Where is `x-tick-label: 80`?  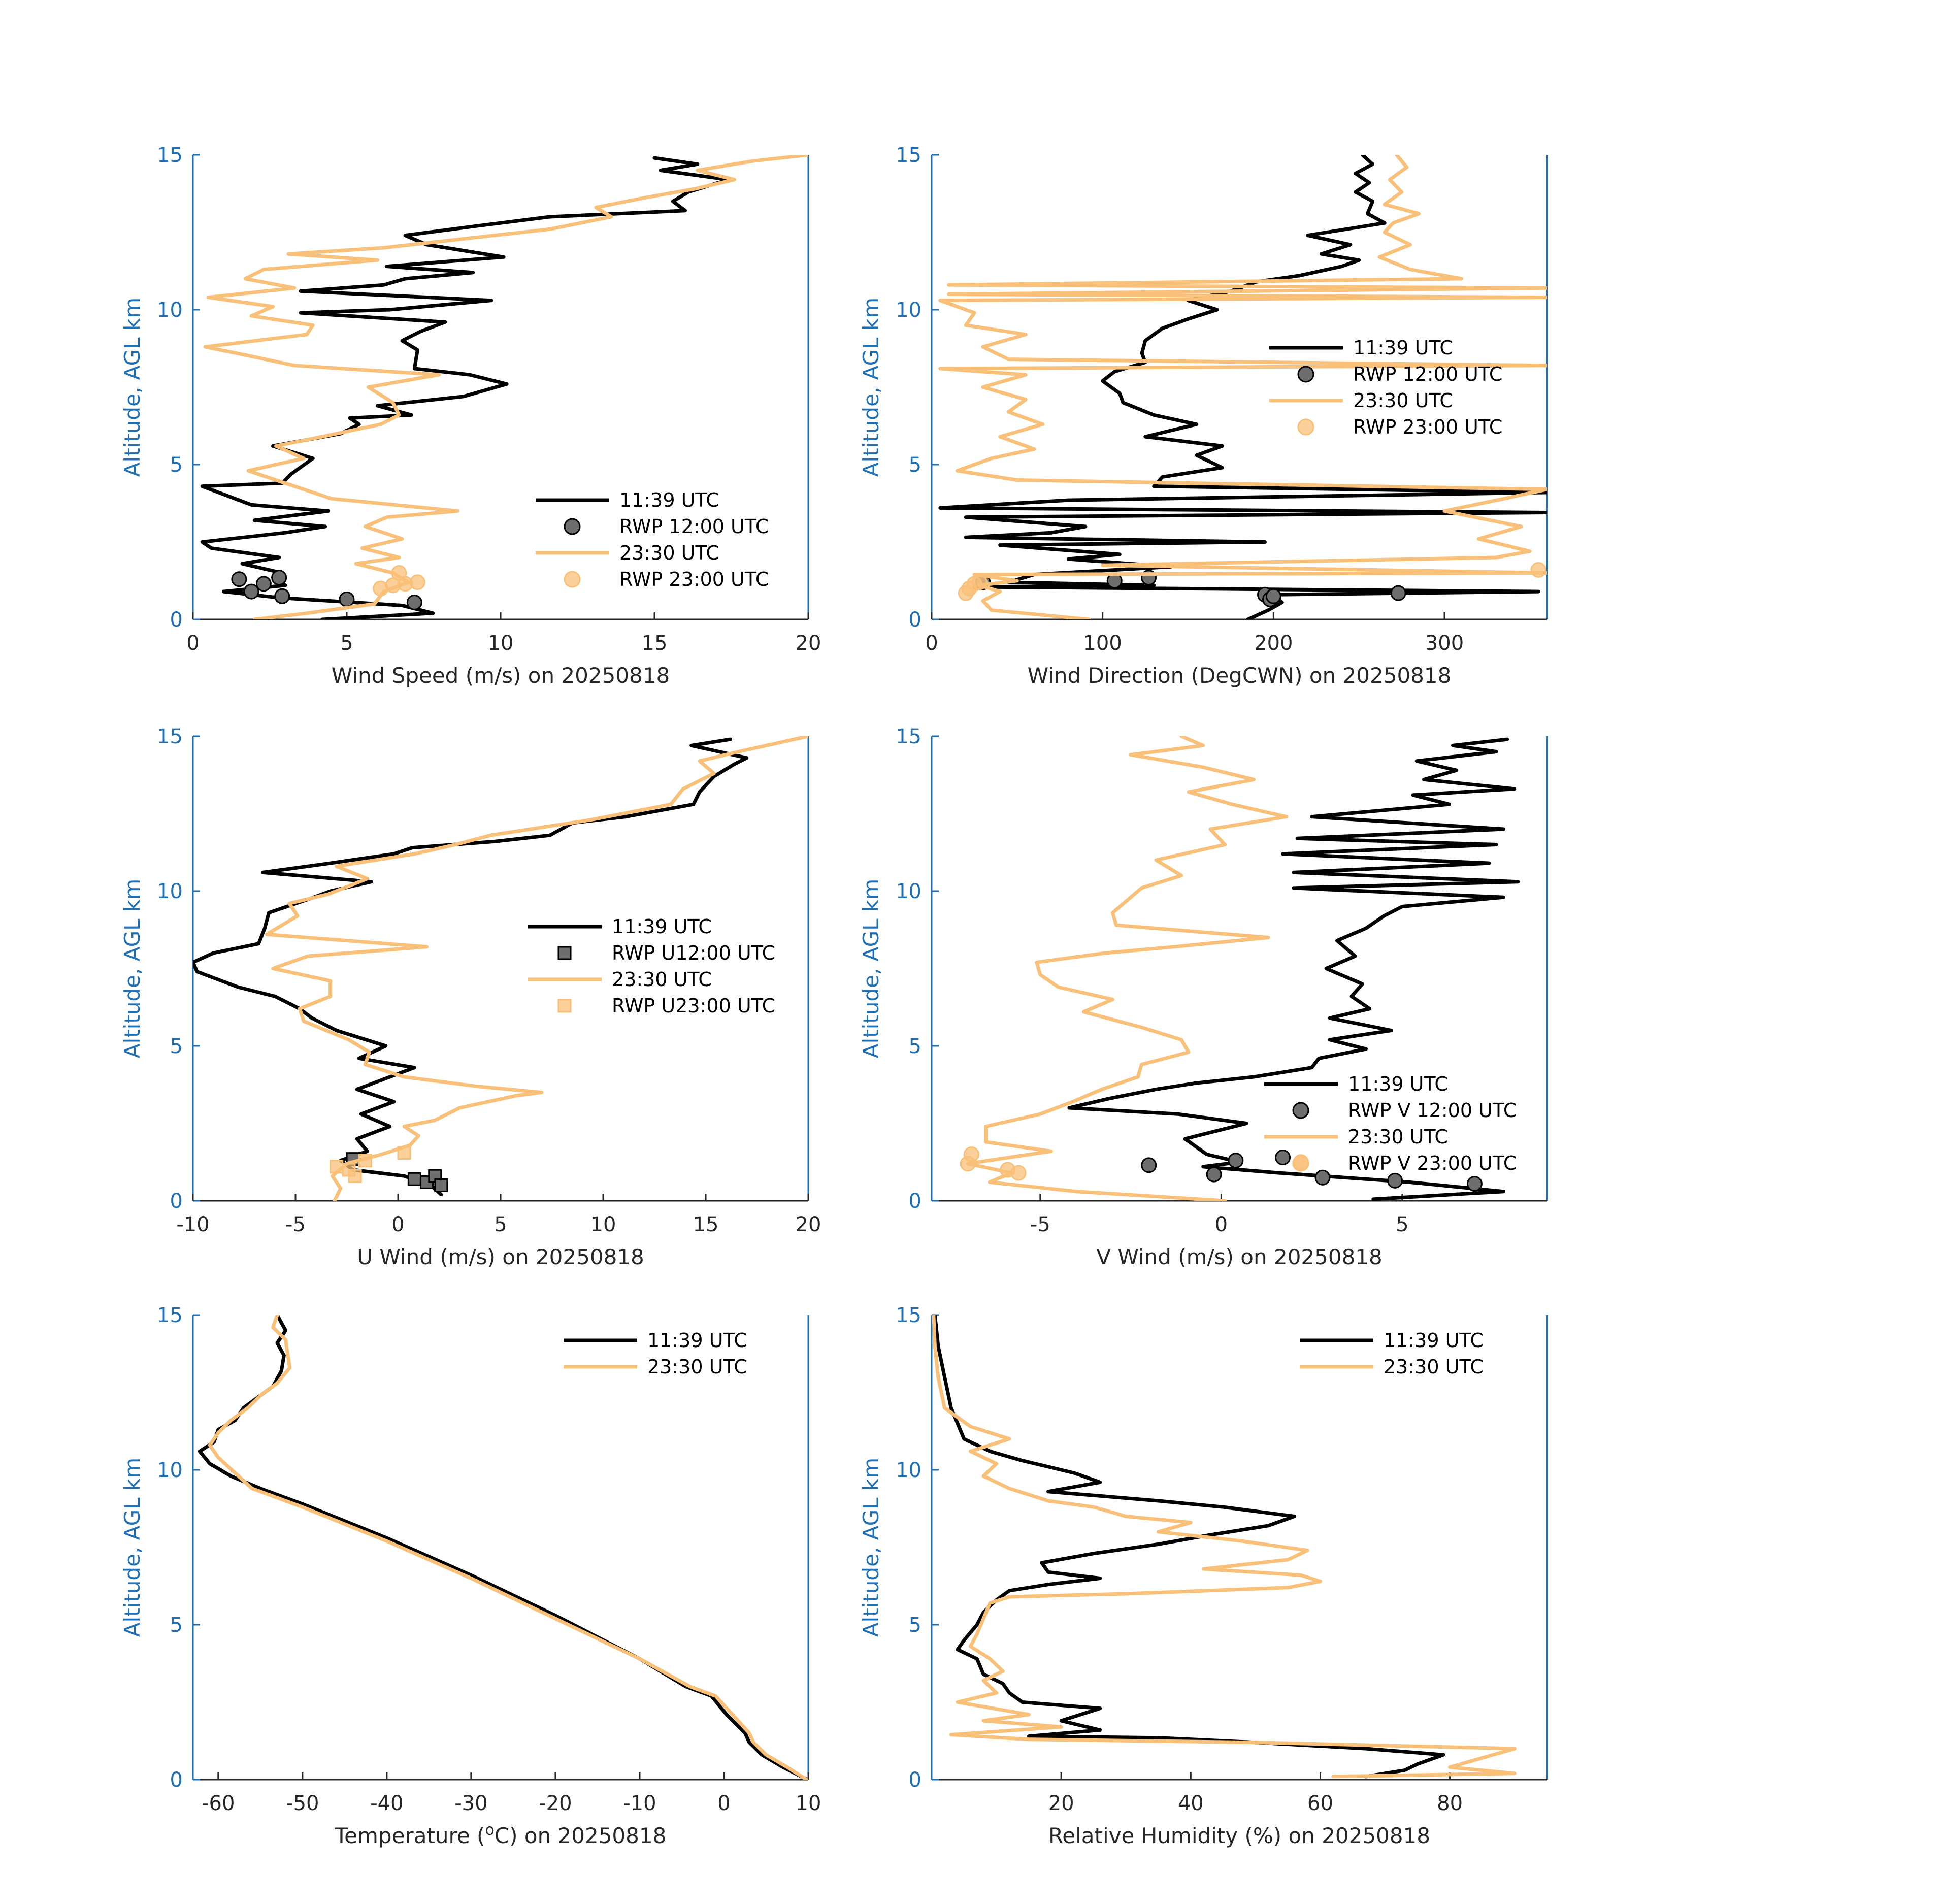
x-tick-label: 80 is located at coordinates (1450, 1804).